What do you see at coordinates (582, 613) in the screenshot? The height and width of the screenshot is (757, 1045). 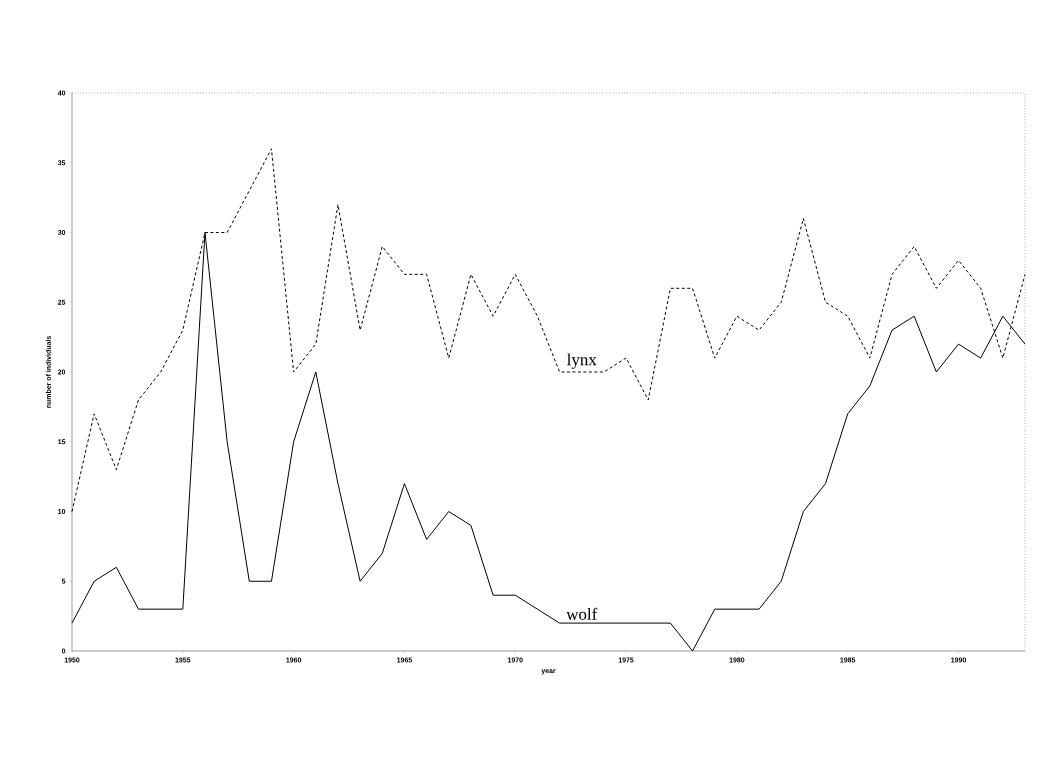 I see `series-label: wolf` at bounding box center [582, 613].